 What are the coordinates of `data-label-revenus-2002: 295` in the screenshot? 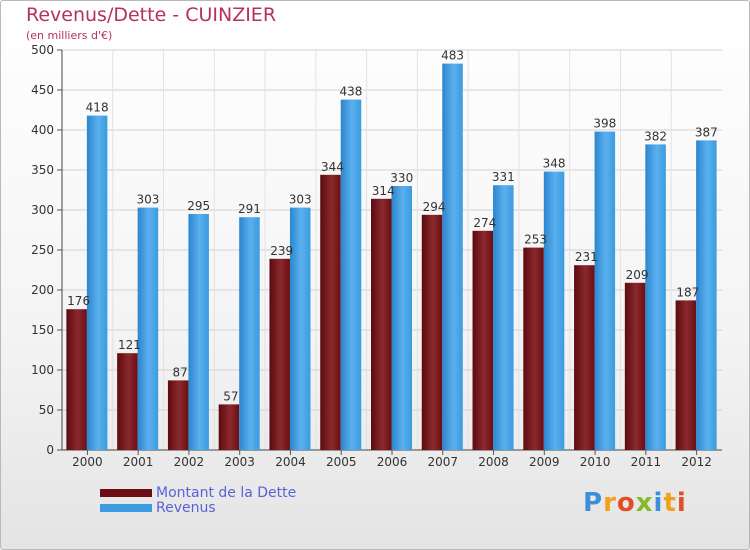 It's located at (198, 206).